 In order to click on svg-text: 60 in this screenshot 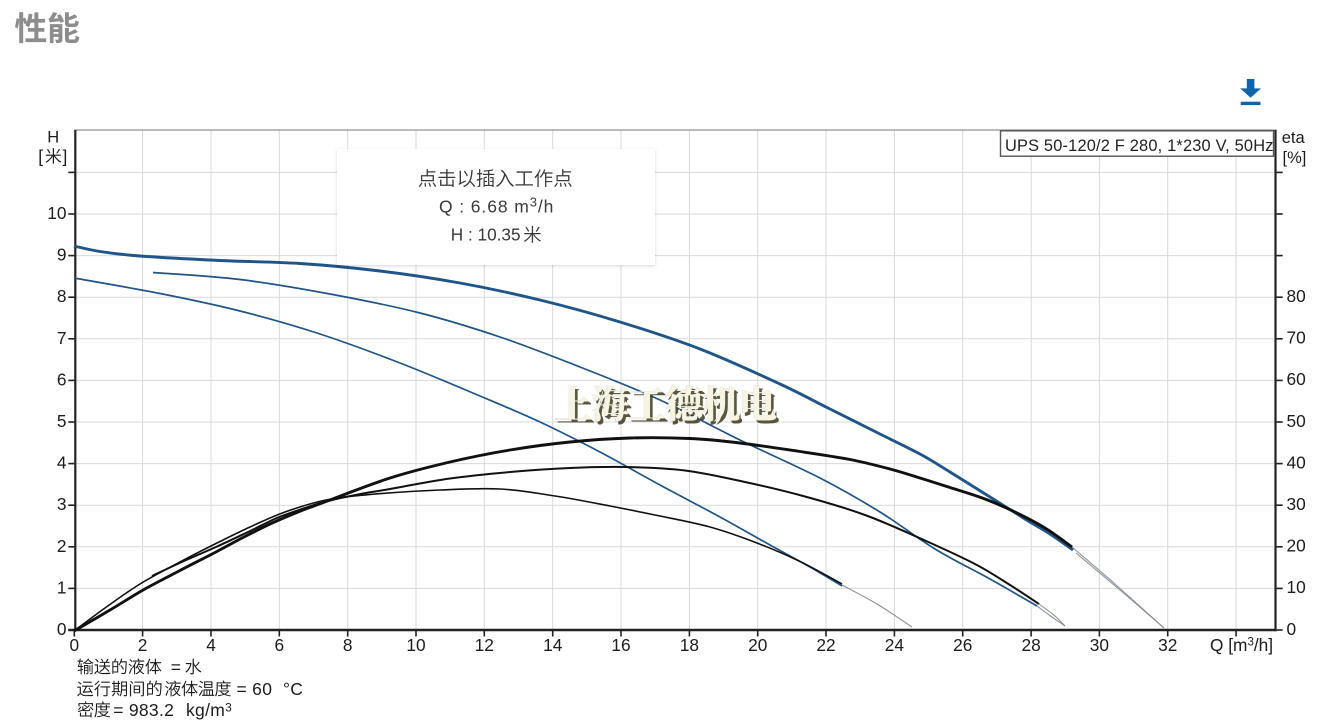, I will do `click(1296, 379)`.